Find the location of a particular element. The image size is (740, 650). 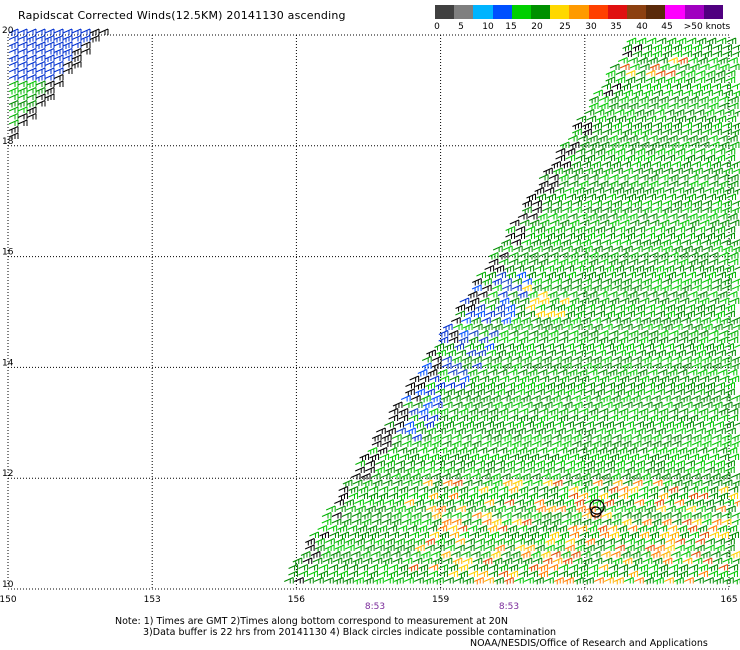

contamination-circle is located at coordinates (596, 512).